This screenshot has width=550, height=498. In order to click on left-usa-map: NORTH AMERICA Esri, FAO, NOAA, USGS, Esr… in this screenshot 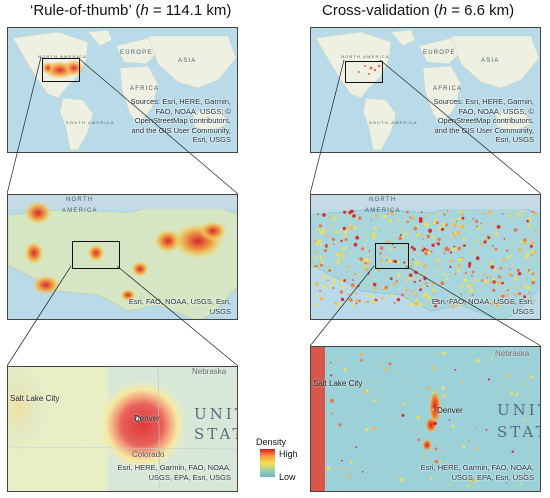, I will do `click(122, 257)`.